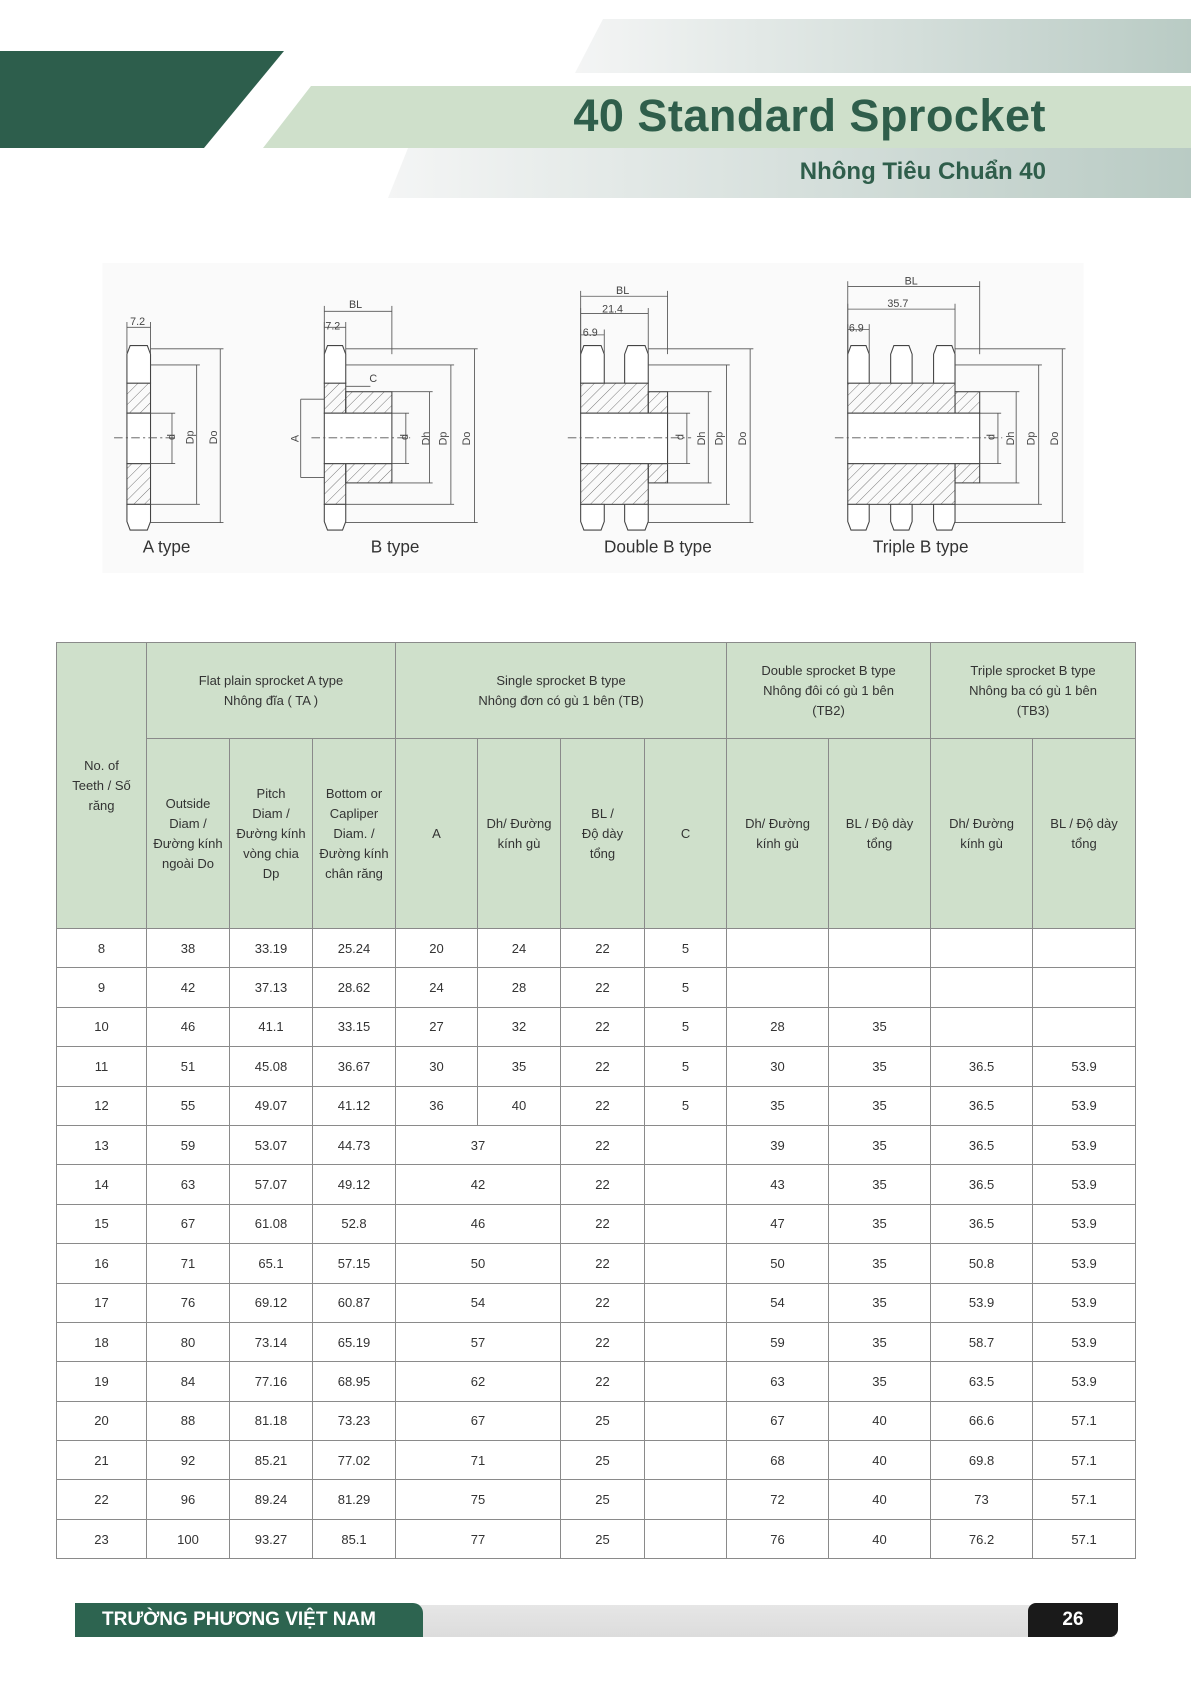 The height and width of the screenshot is (1684, 1191). What do you see at coordinates (101, 1460) in the screenshot?
I see `cell-teeth: 21` at bounding box center [101, 1460].